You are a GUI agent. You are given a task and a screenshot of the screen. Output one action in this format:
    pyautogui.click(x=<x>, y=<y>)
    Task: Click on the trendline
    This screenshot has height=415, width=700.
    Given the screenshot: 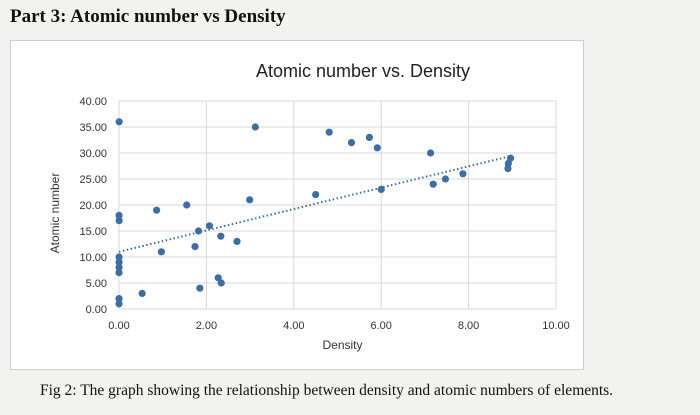 What is the action you would take?
    pyautogui.click(x=315, y=203)
    